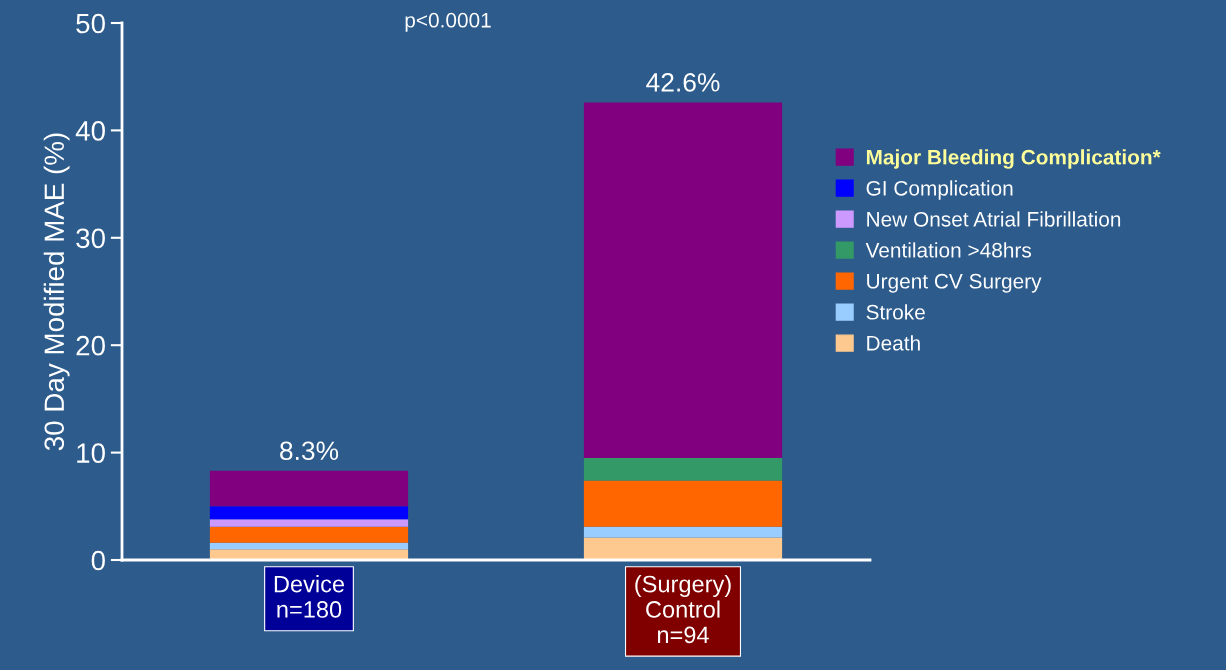  What do you see at coordinates (90, 131) in the screenshot?
I see `y-tick-label: 40` at bounding box center [90, 131].